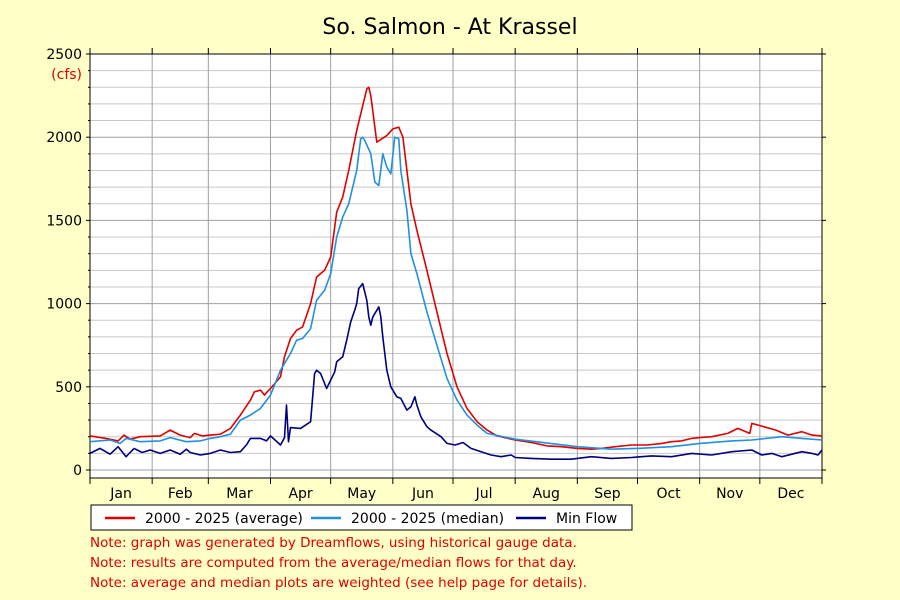 The width and height of the screenshot is (900, 600). Describe the element at coordinates (422, 494) in the screenshot. I see `x-month-label: Jun` at that location.